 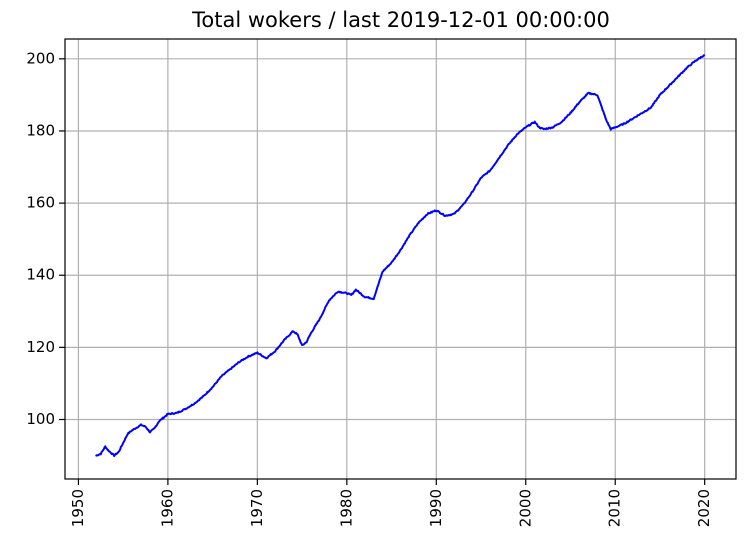 I want to click on y-tick-label: 200, so click(x=40, y=58).